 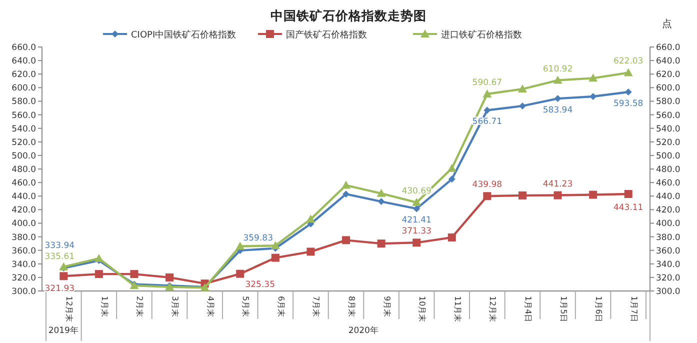 What do you see at coordinates (668, 224) in the screenshot?
I see `y2-tick-label: 400.0` at bounding box center [668, 224].